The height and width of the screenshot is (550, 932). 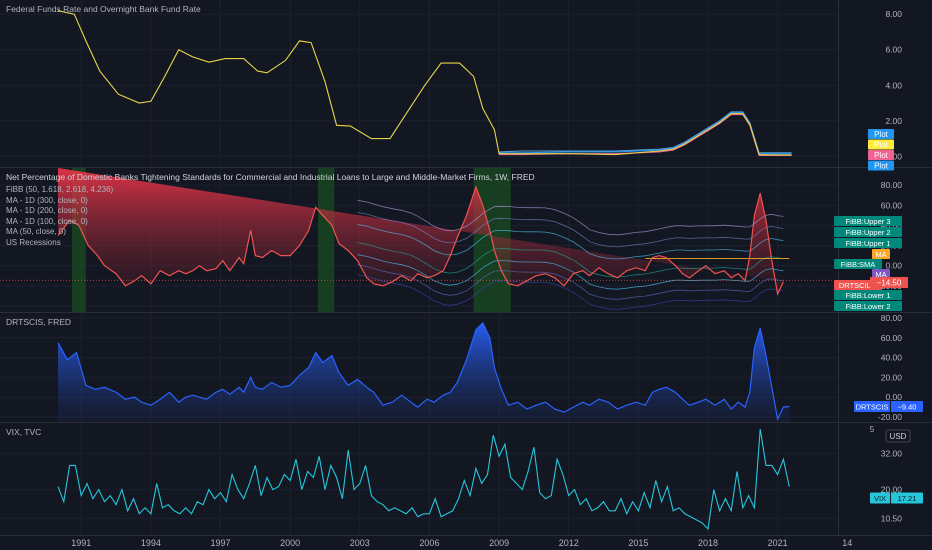 I want to click on indicator-ma-50: MA (50, close, 0), so click(x=36, y=231).